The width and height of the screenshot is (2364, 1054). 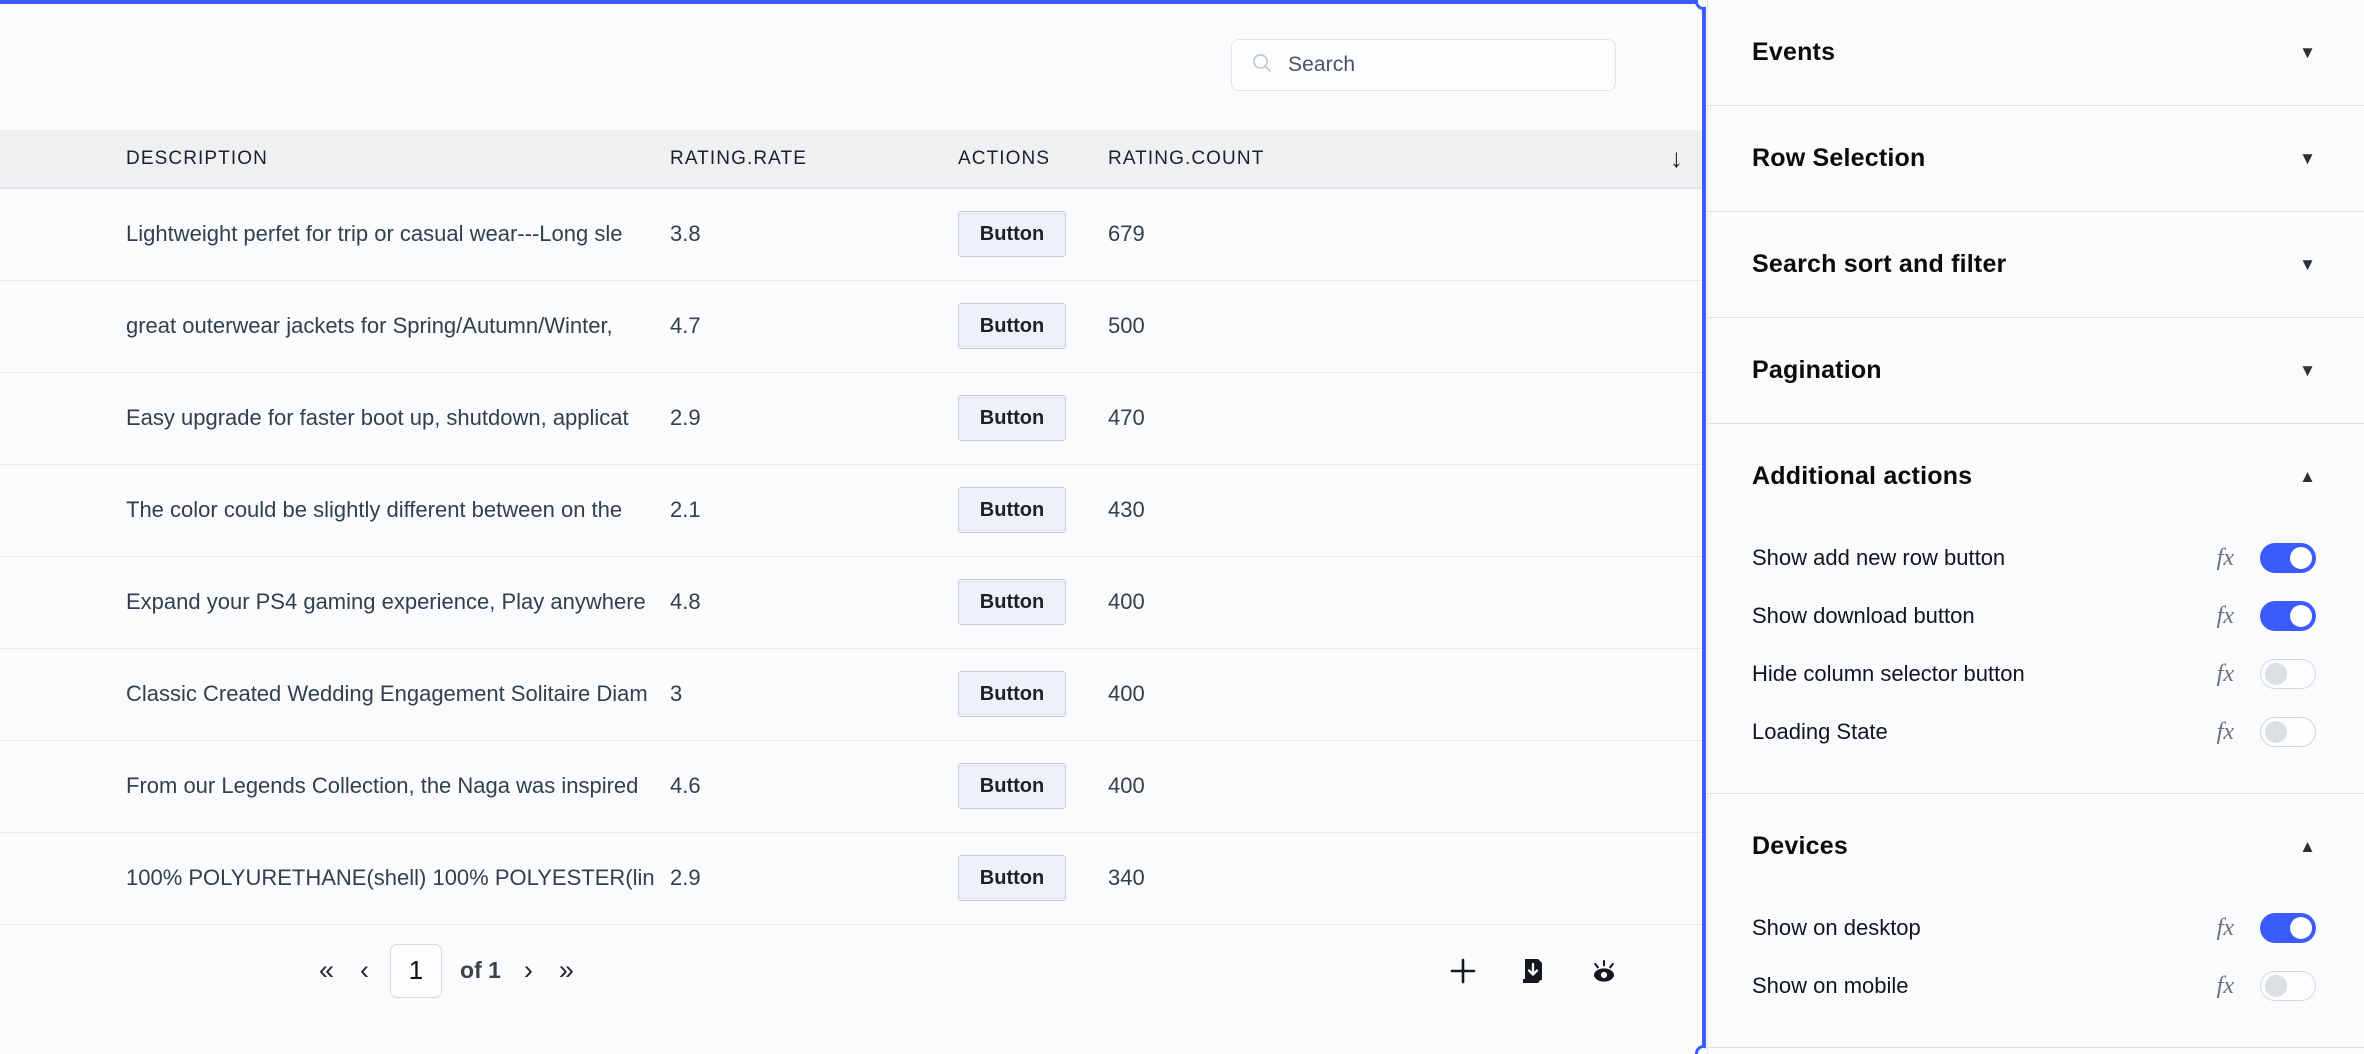 What do you see at coordinates (1338, 510) in the screenshot?
I see `cell-rating-count: 430` at bounding box center [1338, 510].